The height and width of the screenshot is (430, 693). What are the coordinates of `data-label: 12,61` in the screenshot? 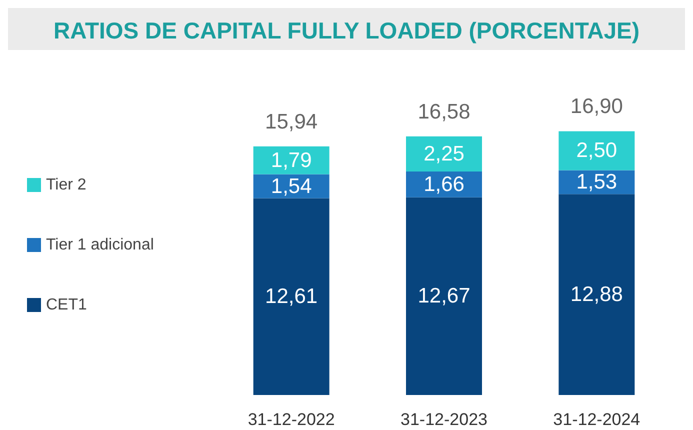 It's located at (291, 296).